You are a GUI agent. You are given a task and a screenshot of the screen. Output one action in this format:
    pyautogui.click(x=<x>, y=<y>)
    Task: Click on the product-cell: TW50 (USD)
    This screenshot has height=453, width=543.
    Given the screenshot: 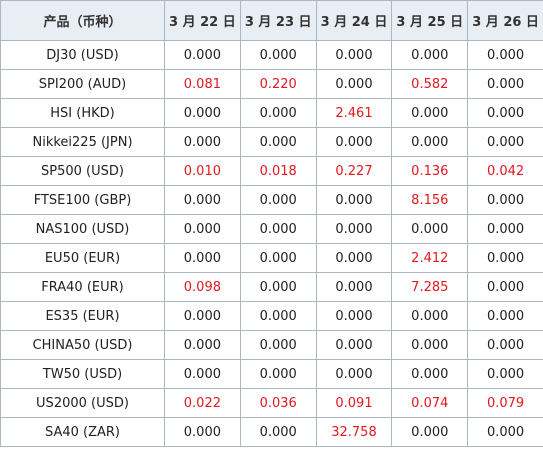 What is the action you would take?
    pyautogui.click(x=82, y=374)
    